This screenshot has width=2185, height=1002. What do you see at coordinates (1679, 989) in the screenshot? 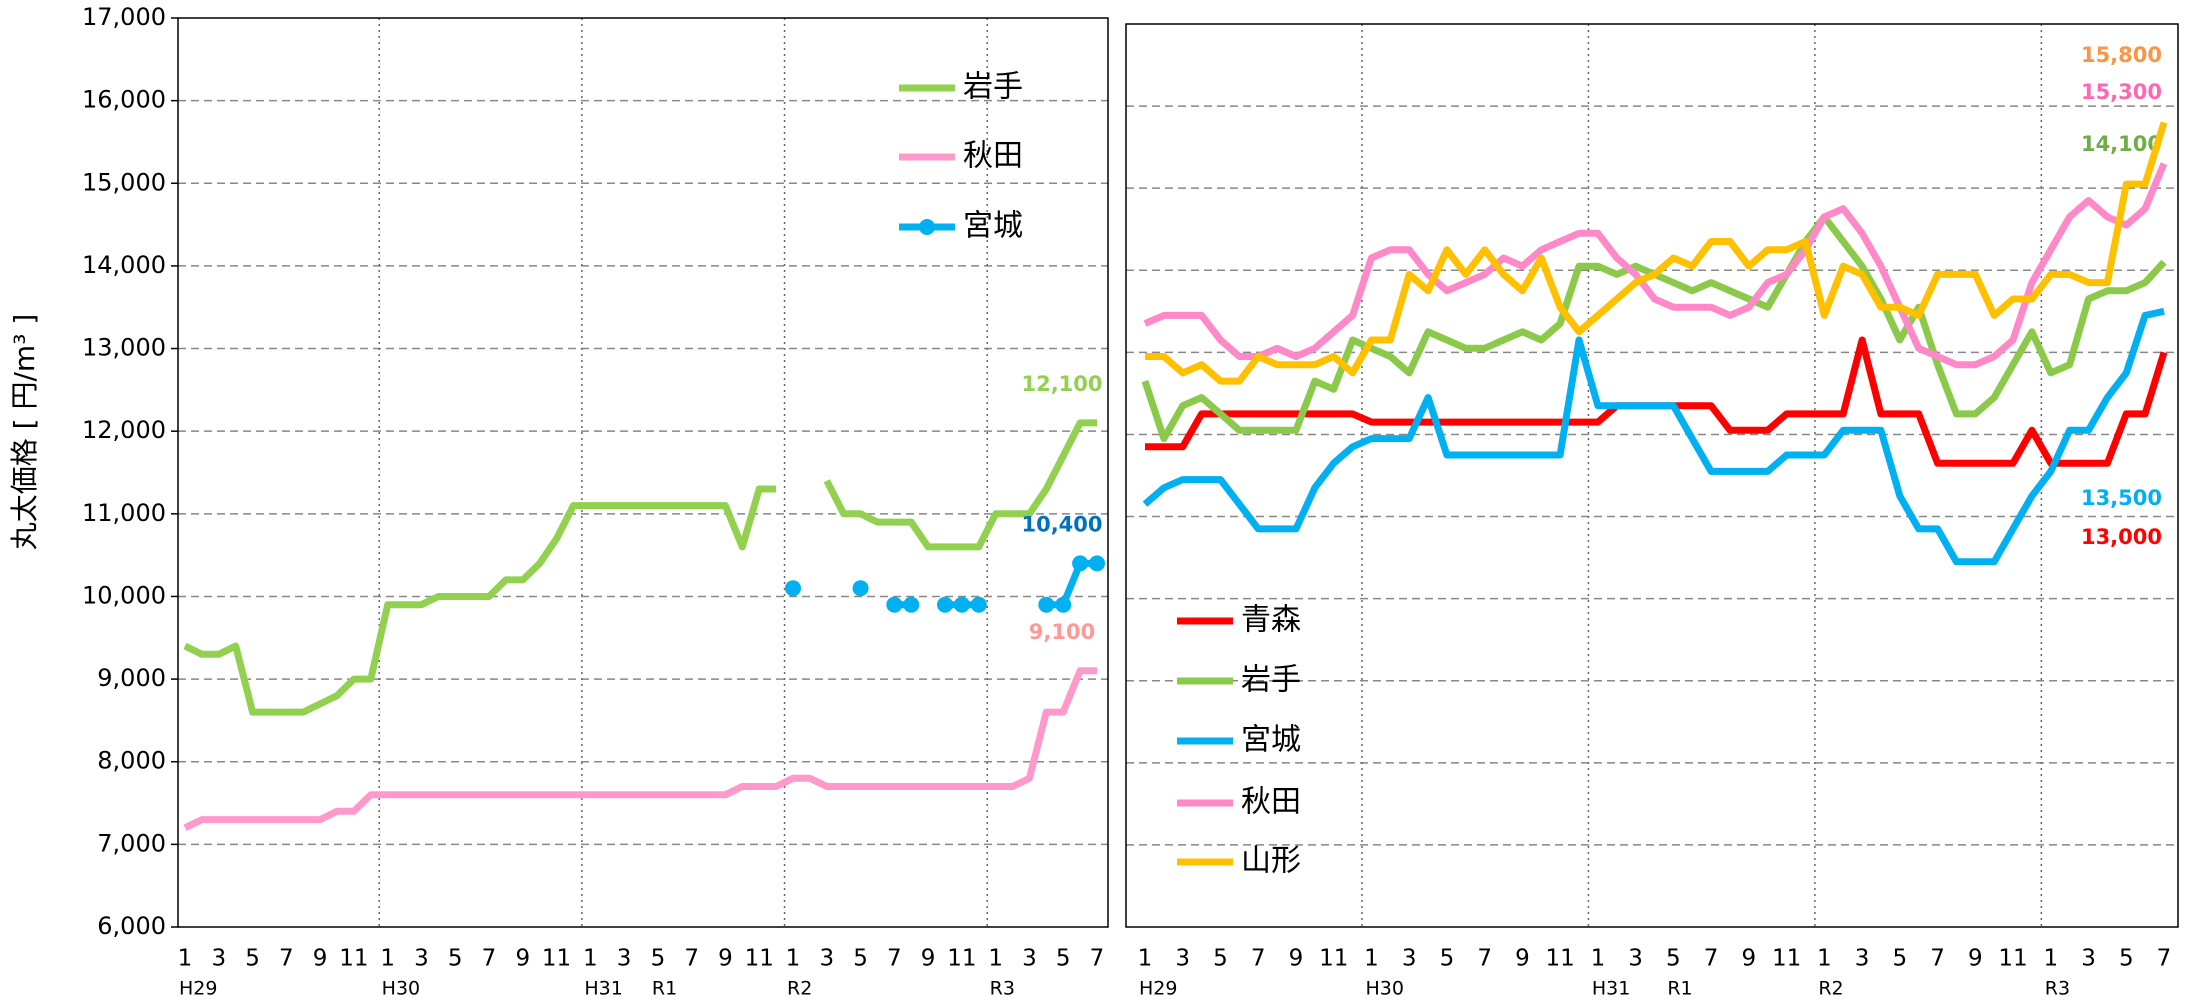
I see `era-label: R1` at bounding box center [1679, 989].